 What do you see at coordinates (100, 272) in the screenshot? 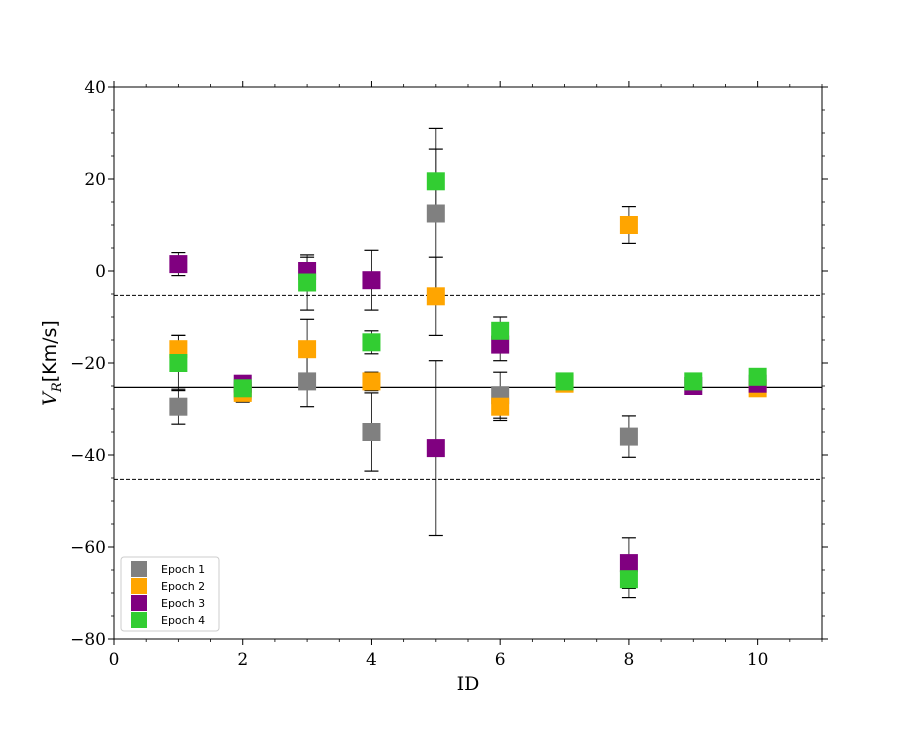
I see `y-tick-label: 0` at bounding box center [100, 272].